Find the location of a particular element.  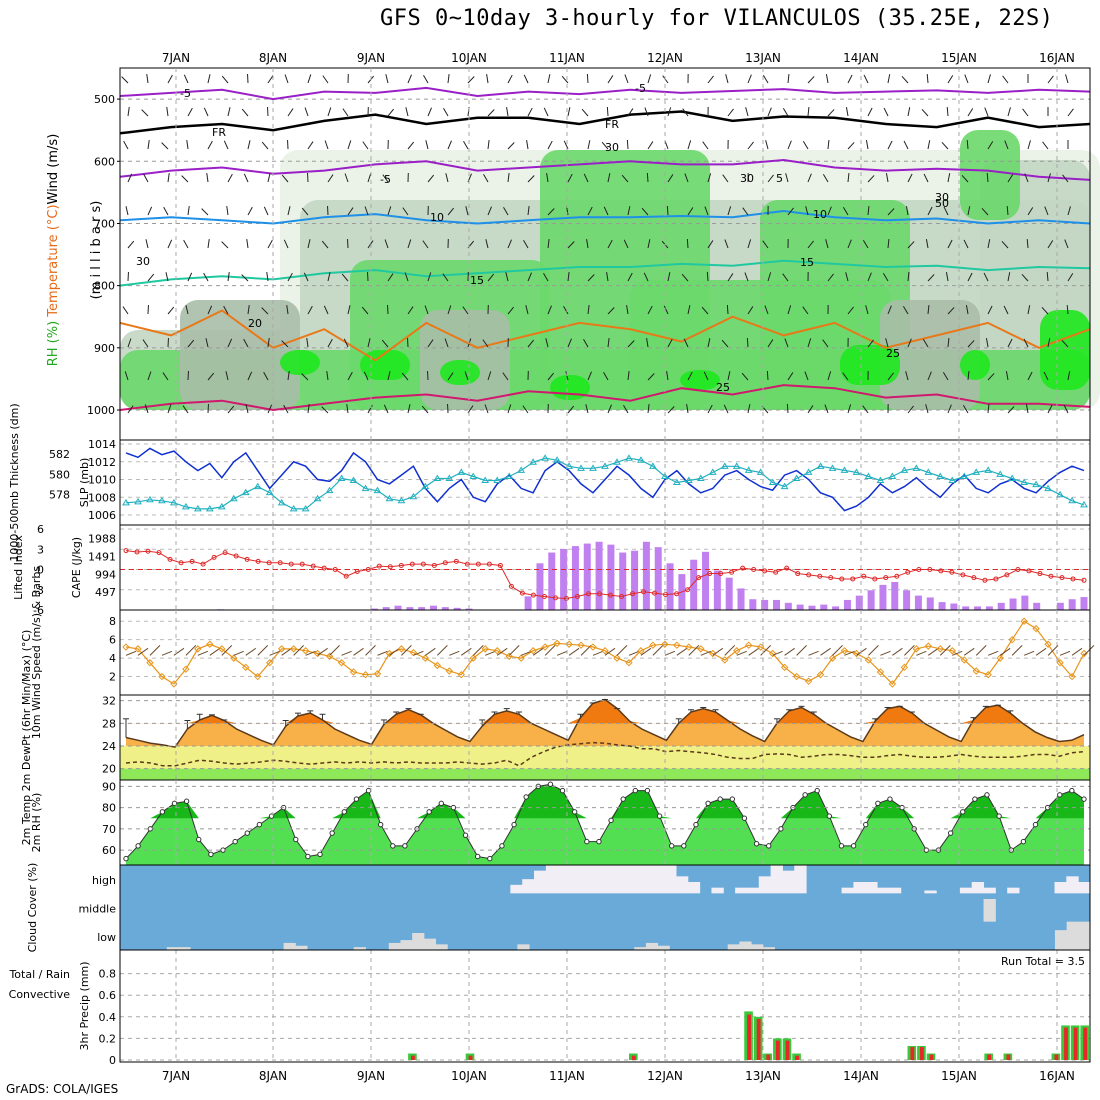

cool-band is located at coordinates (605, 774).